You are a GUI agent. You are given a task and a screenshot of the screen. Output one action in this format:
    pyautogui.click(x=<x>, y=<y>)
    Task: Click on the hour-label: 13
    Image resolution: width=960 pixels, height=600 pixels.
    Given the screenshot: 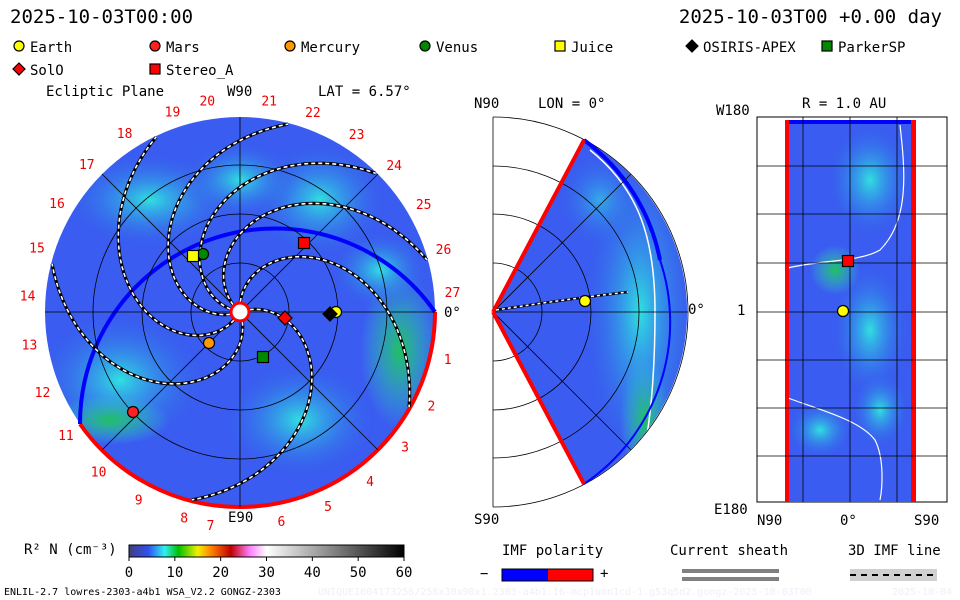 What is the action you would take?
    pyautogui.click(x=30, y=346)
    